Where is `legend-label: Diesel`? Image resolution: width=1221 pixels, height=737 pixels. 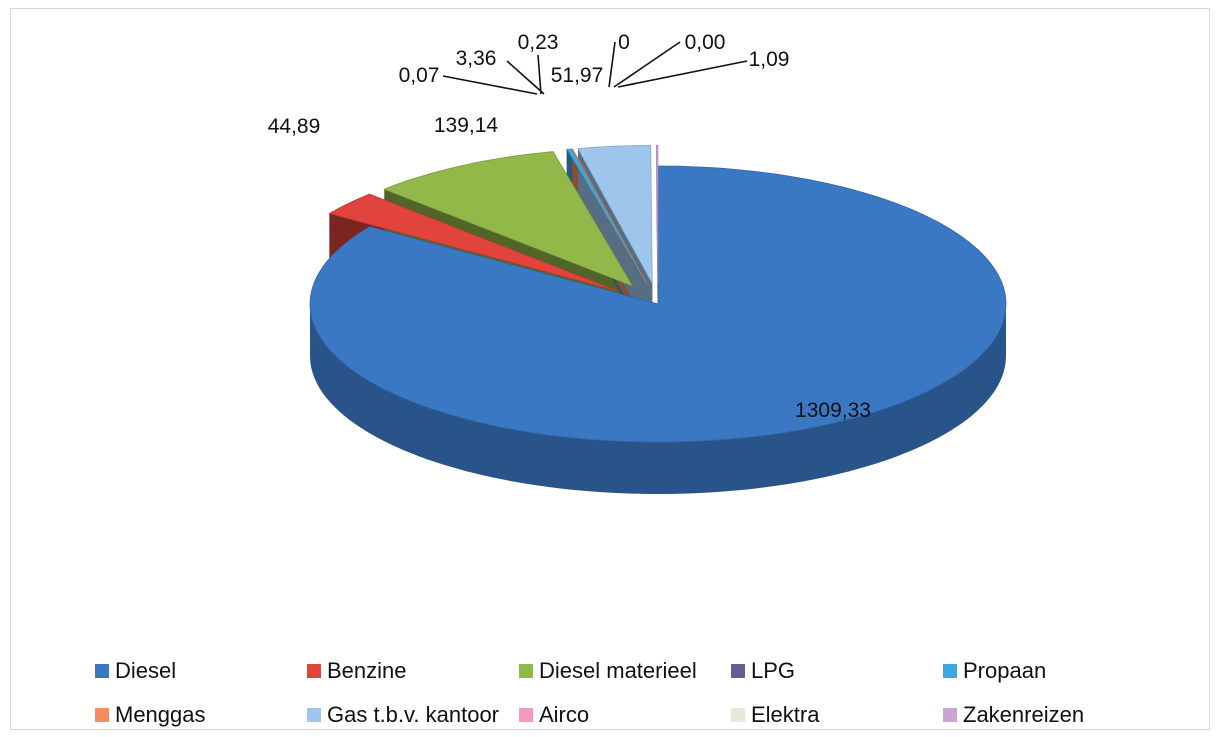 legend-label: Diesel is located at coordinates (146, 670).